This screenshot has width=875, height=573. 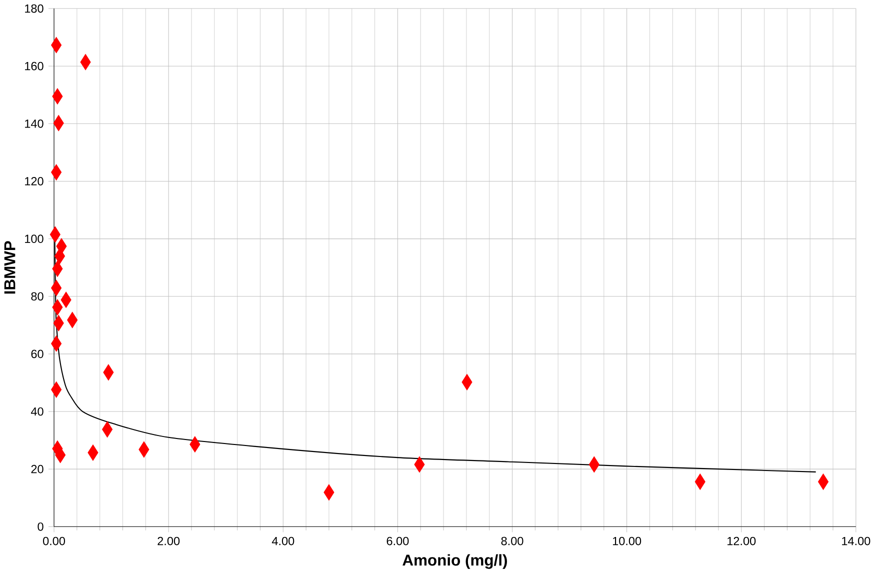 What do you see at coordinates (54, 541) in the screenshot?
I see `x-tick-label: 0.00` at bounding box center [54, 541].